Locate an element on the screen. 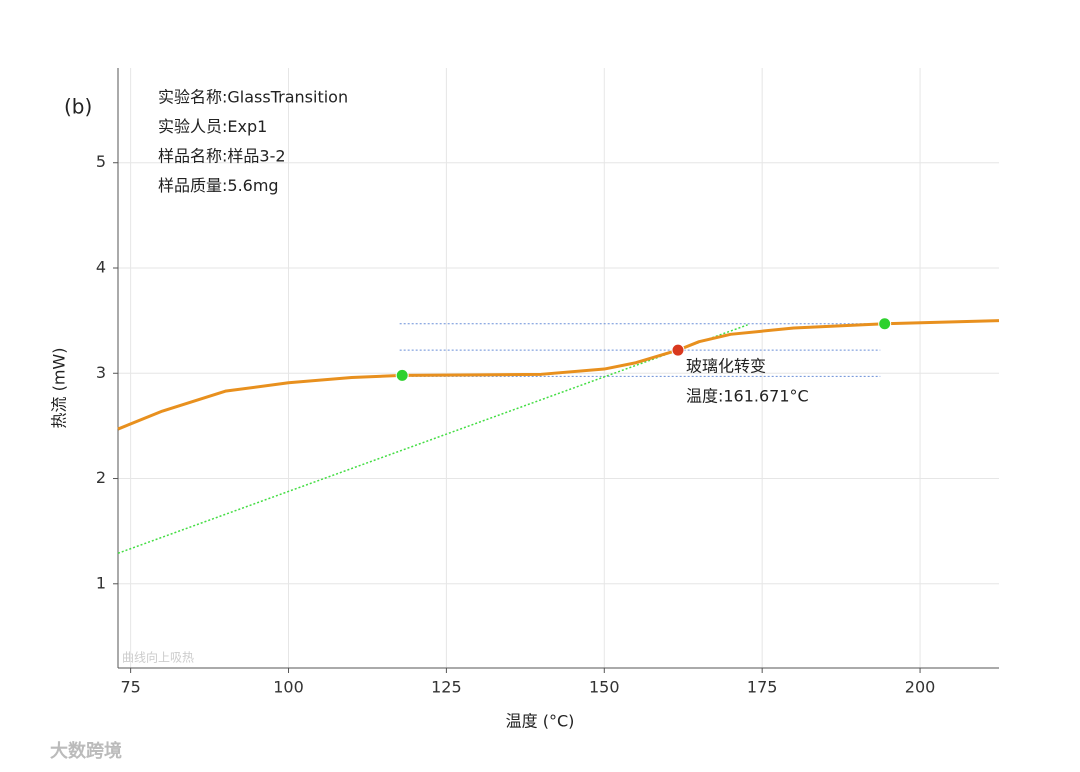 The height and width of the screenshot is (772, 1080). corner-note: 曲线向上吸热 is located at coordinates (158, 657).